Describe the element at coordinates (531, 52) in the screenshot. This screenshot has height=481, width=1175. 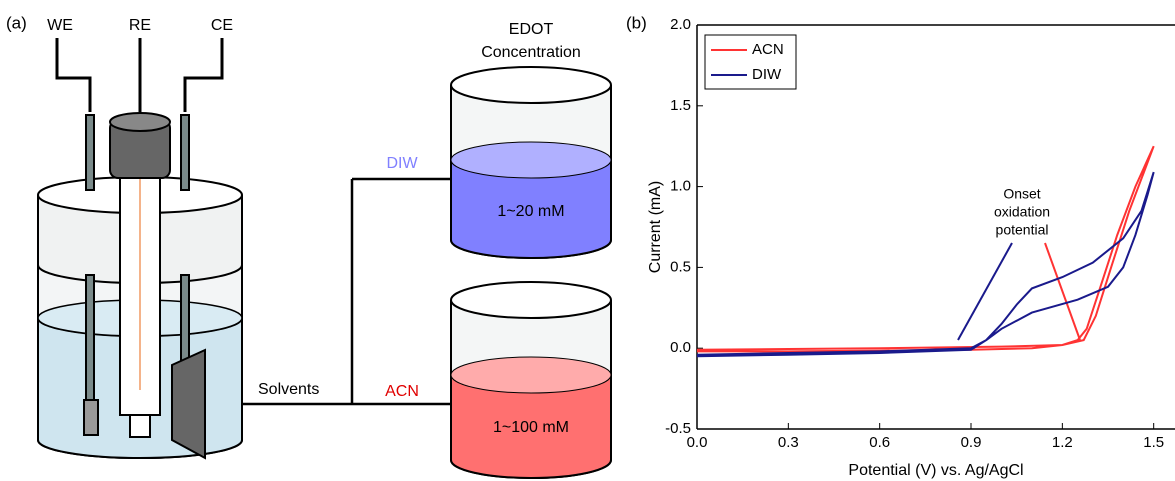
I see `title-line: Concentration` at that location.